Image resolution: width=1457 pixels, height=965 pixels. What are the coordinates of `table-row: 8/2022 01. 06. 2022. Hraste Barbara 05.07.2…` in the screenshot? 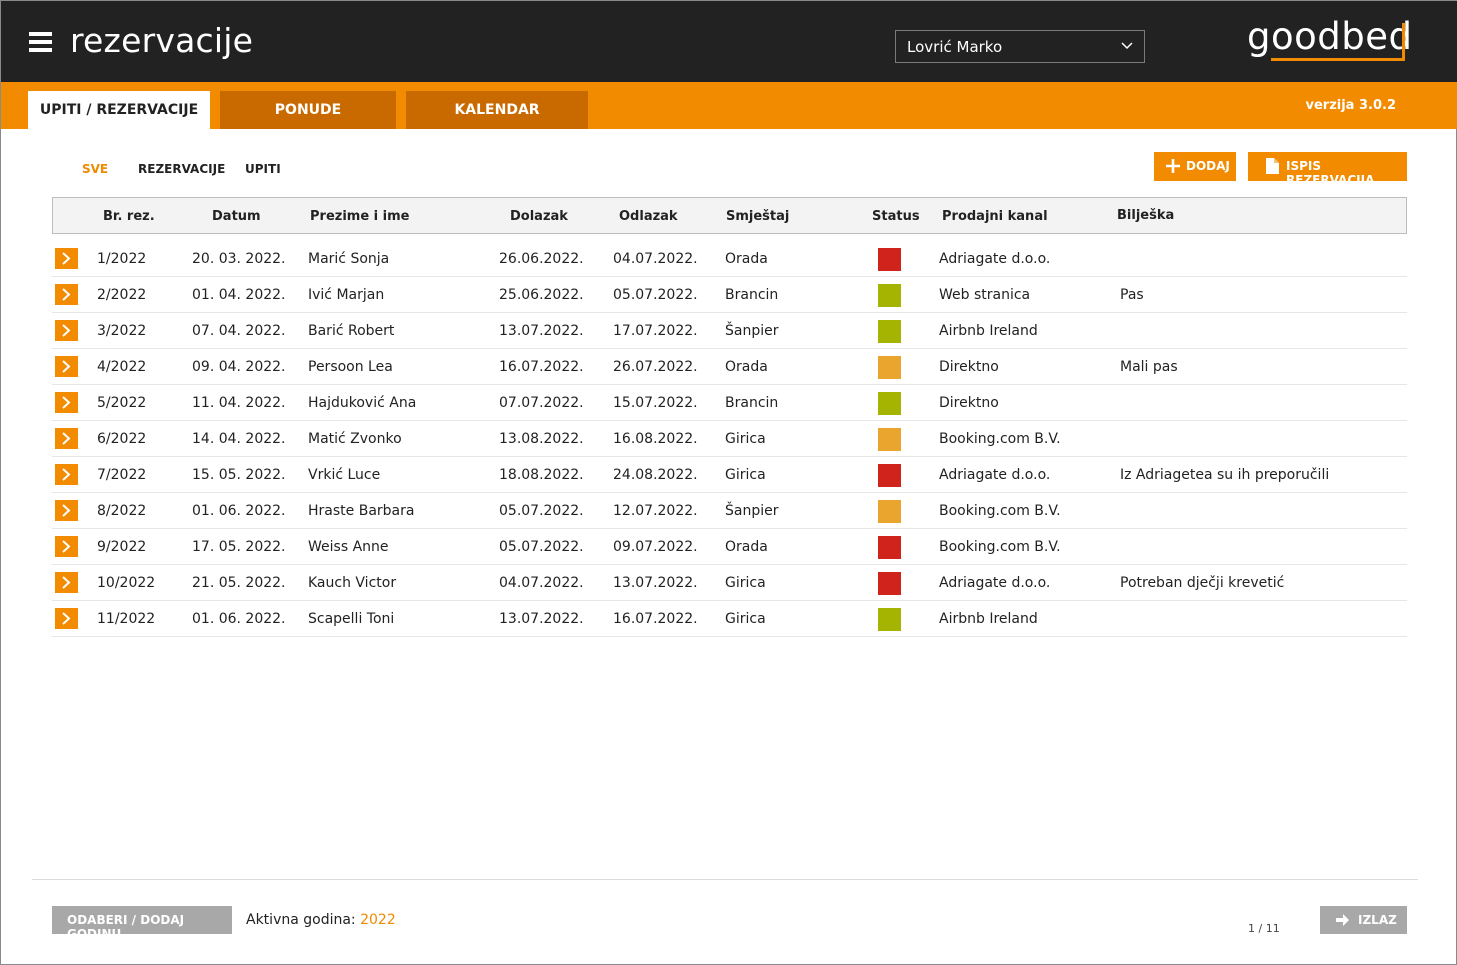 It's located at (729, 511).